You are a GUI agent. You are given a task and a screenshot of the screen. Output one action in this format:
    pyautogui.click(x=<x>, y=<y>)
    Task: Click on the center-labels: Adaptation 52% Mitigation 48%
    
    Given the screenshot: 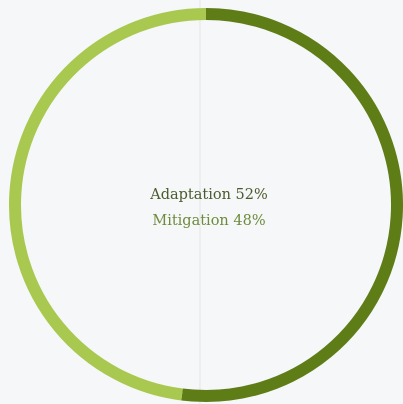 What is the action you would take?
    pyautogui.click(x=208, y=208)
    